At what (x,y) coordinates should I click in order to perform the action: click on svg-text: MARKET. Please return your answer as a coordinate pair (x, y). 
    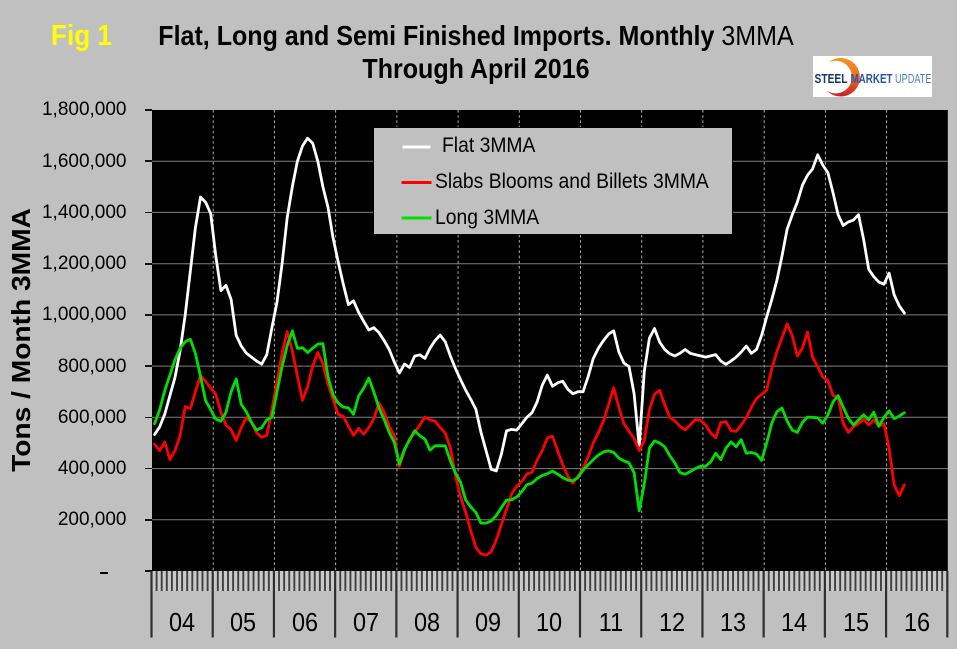
    Looking at the image, I should click on (871, 78).